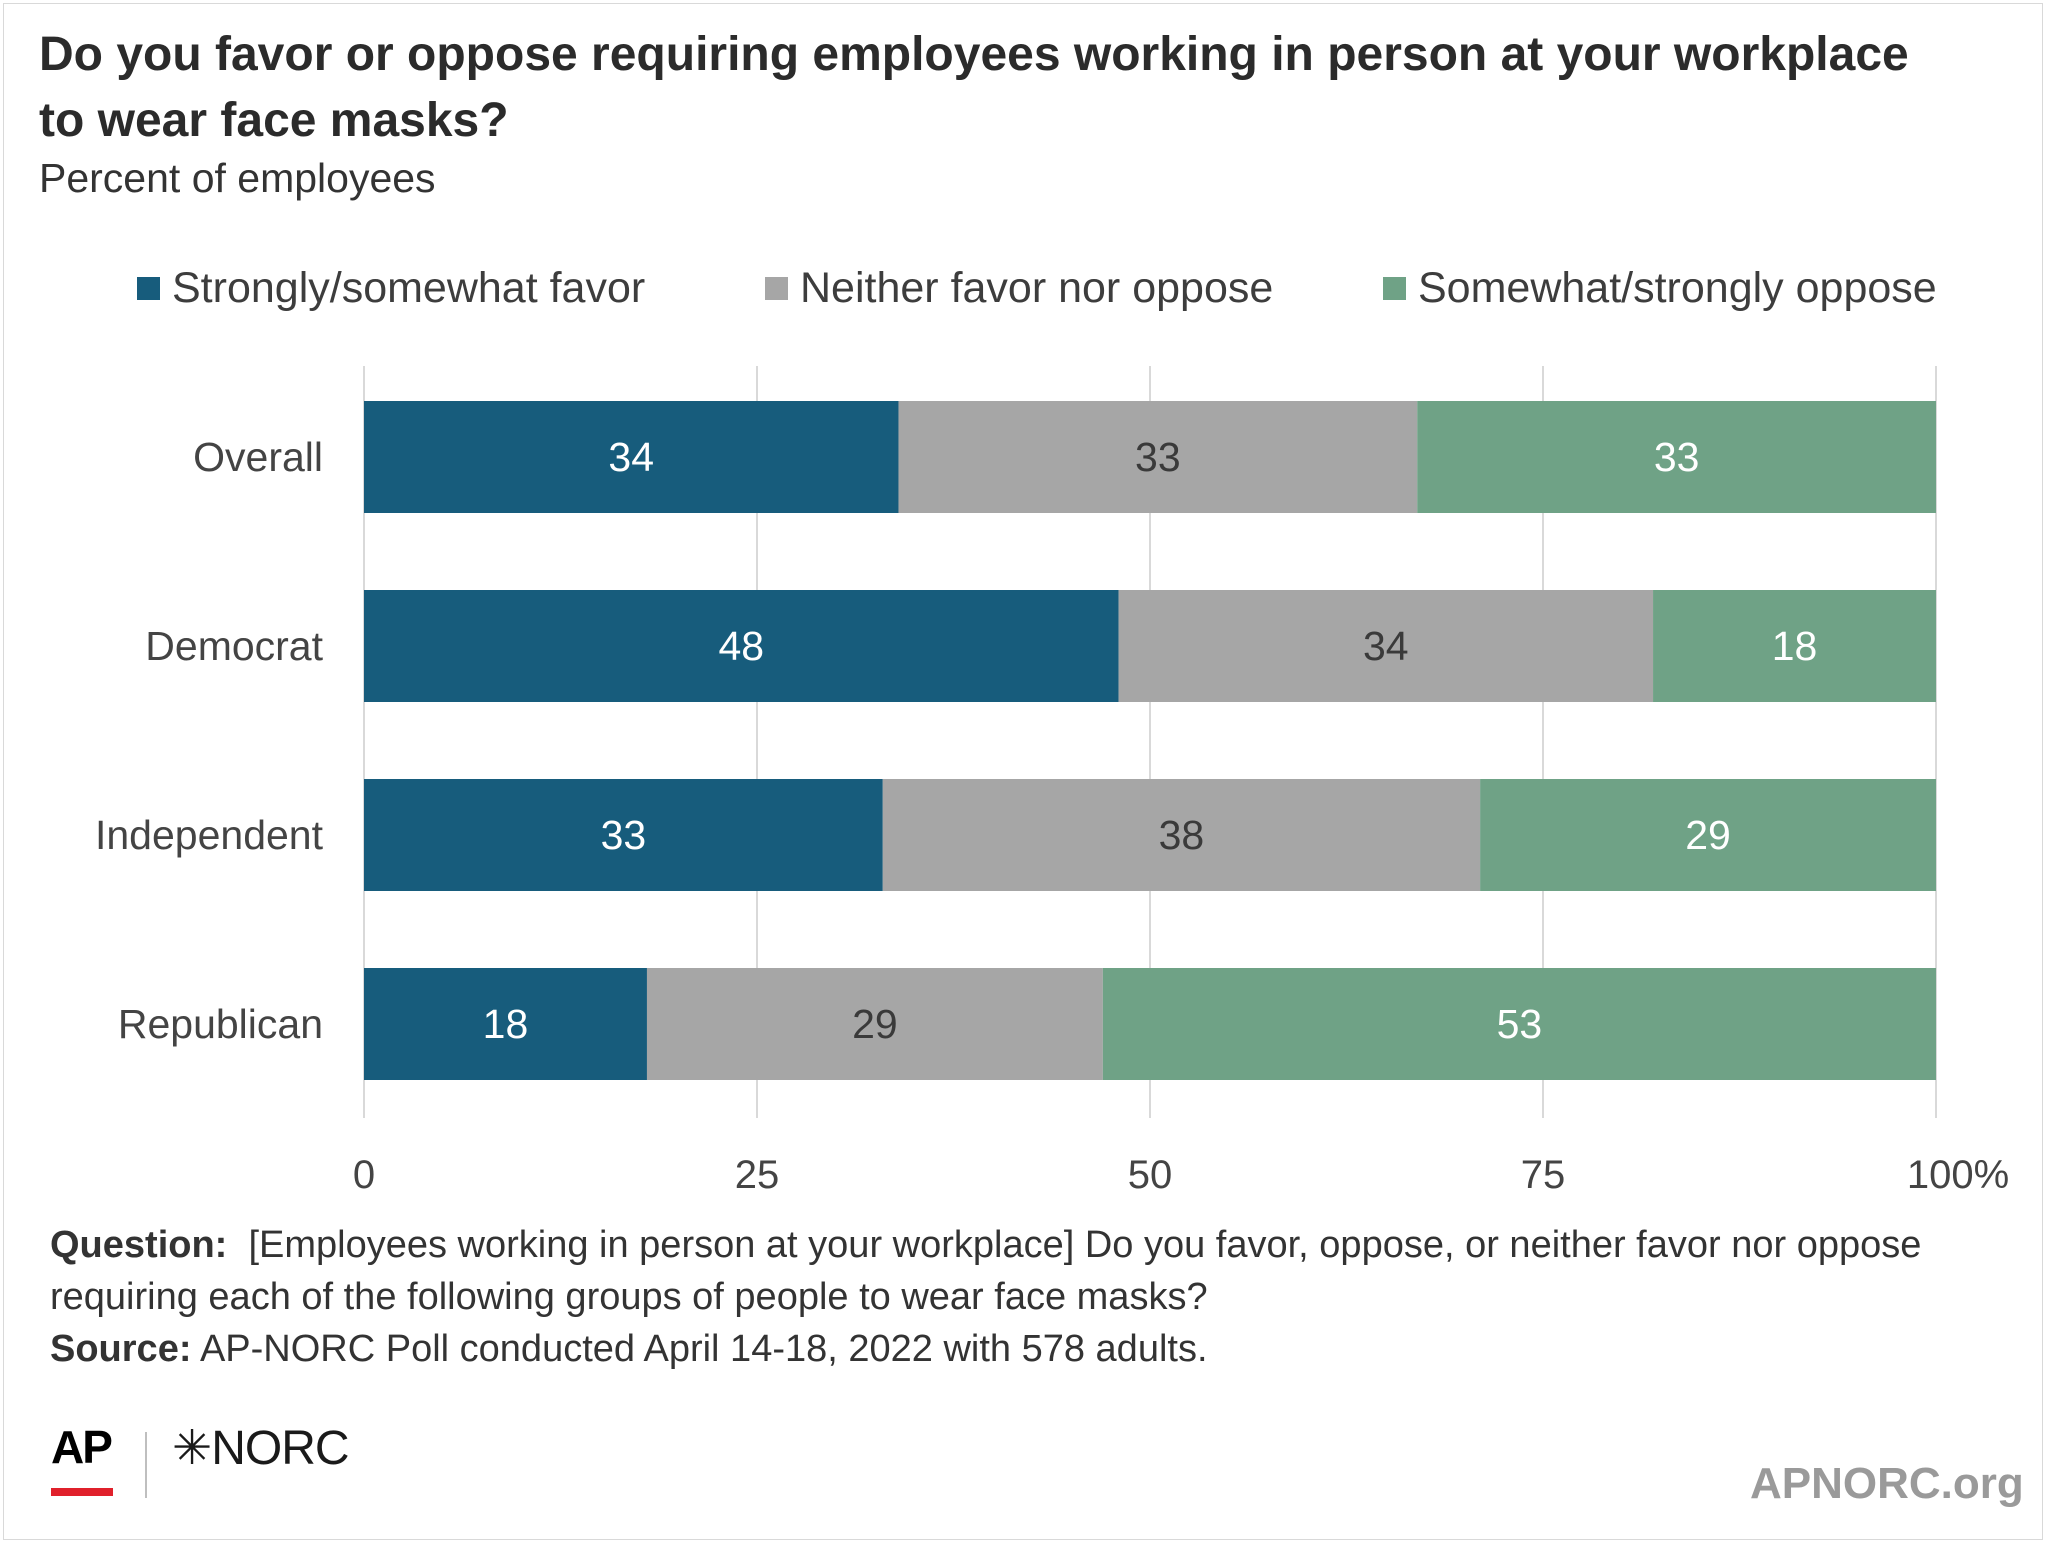 The image size is (2048, 1545). I want to click on legend-label-neither: Neither favor nor oppose, so click(1037, 287).